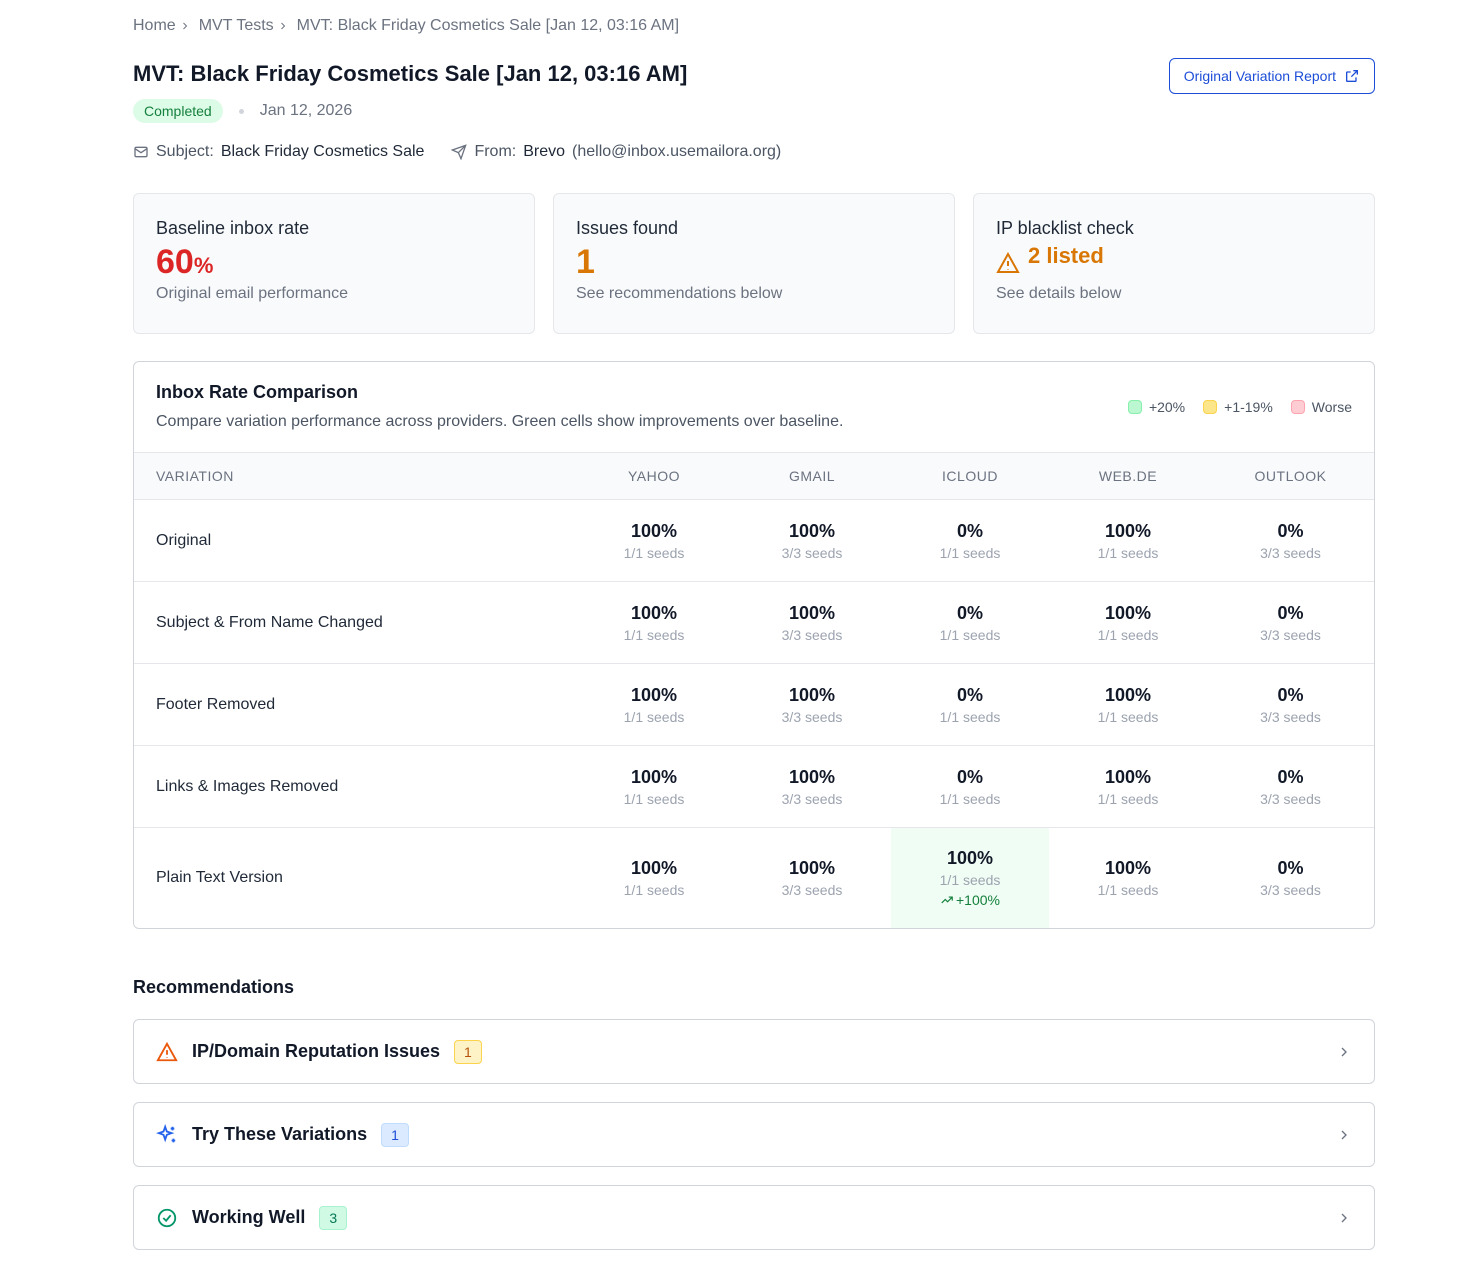 Image resolution: width=1483 pixels, height=1272 pixels. What do you see at coordinates (214, 987) in the screenshot?
I see `recommendations-title: Recommendations` at bounding box center [214, 987].